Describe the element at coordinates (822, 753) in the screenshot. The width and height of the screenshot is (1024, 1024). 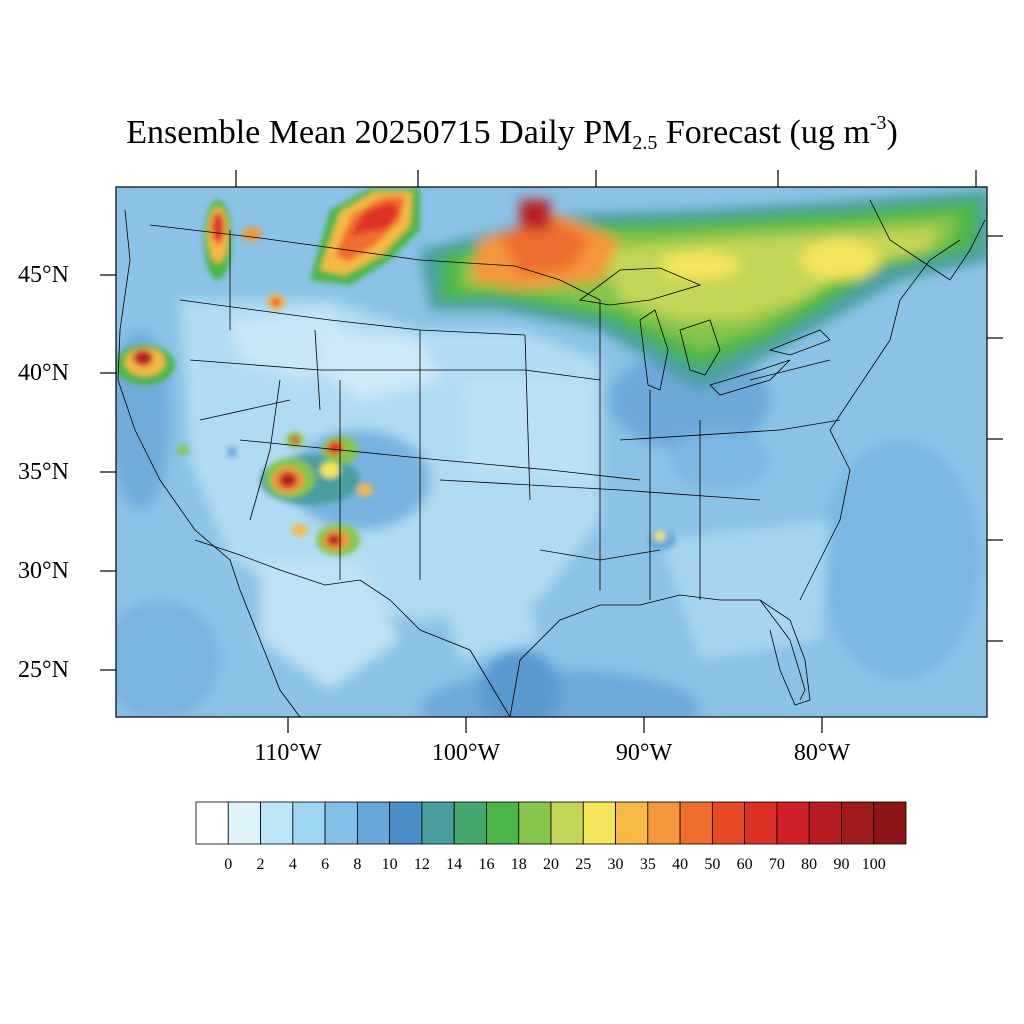
I see `lon-label: 80°W` at that location.